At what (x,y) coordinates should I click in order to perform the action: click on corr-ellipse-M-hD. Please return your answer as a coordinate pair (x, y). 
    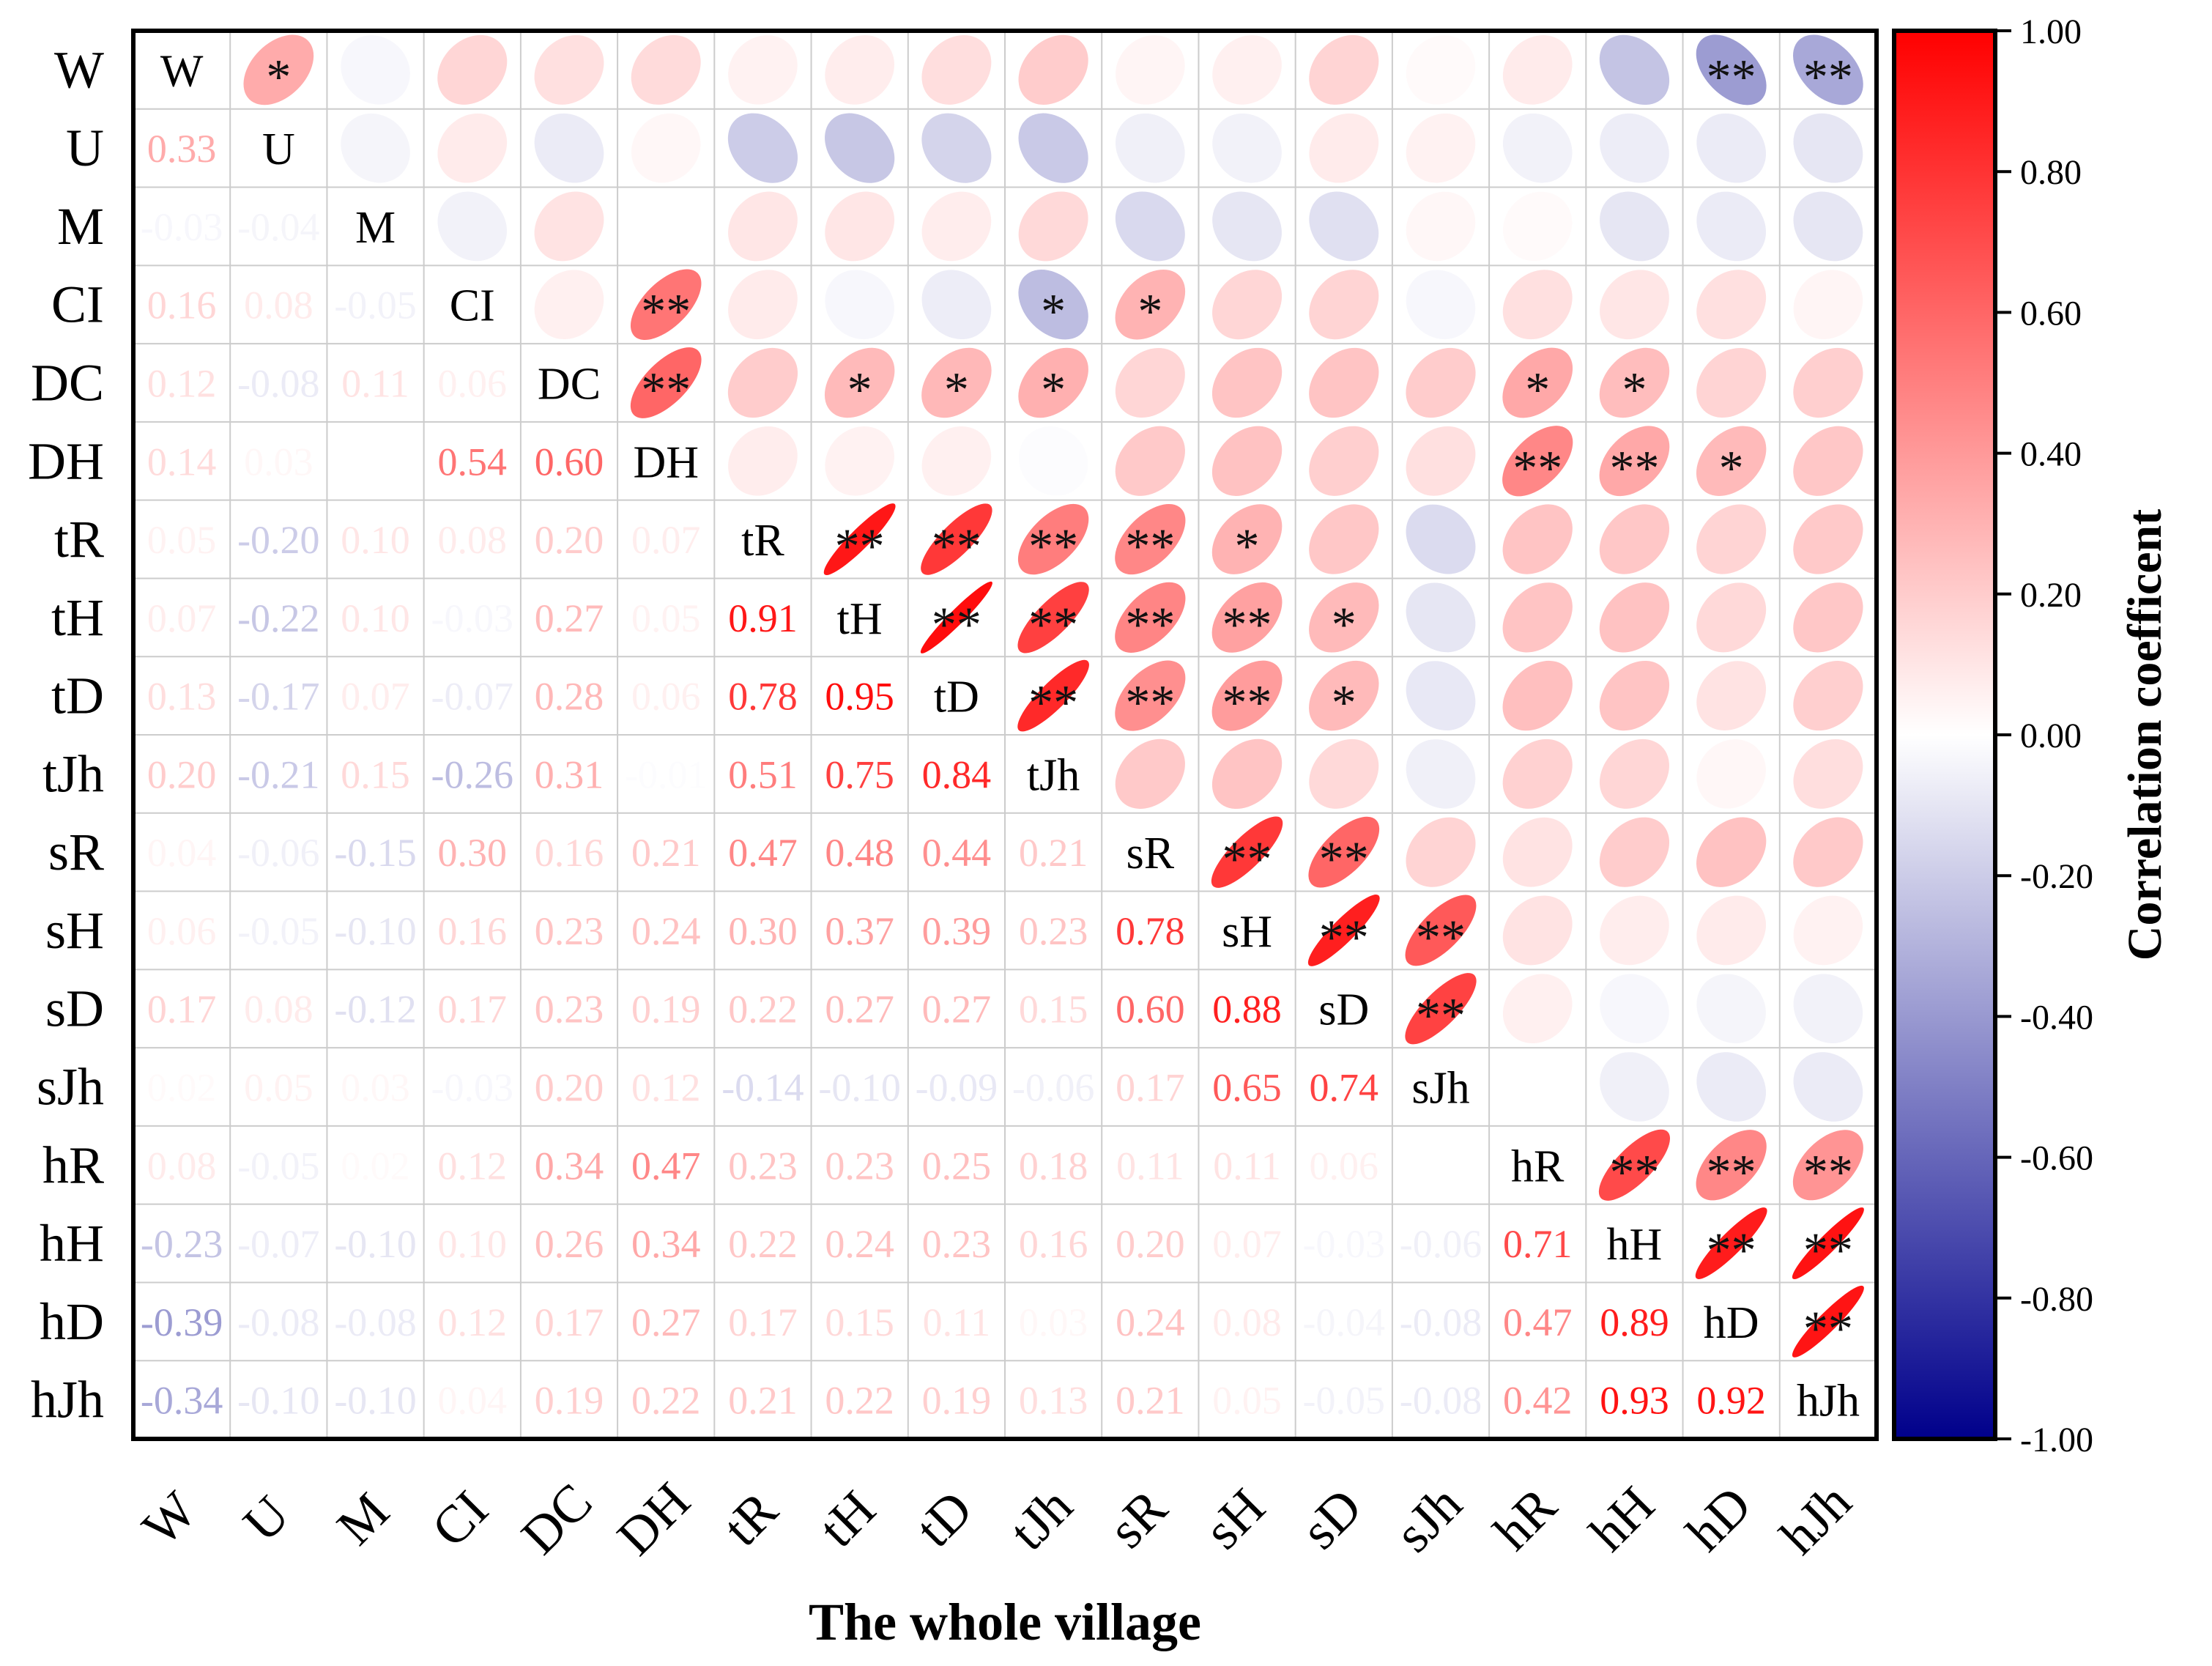
    Looking at the image, I should click on (1731, 226).